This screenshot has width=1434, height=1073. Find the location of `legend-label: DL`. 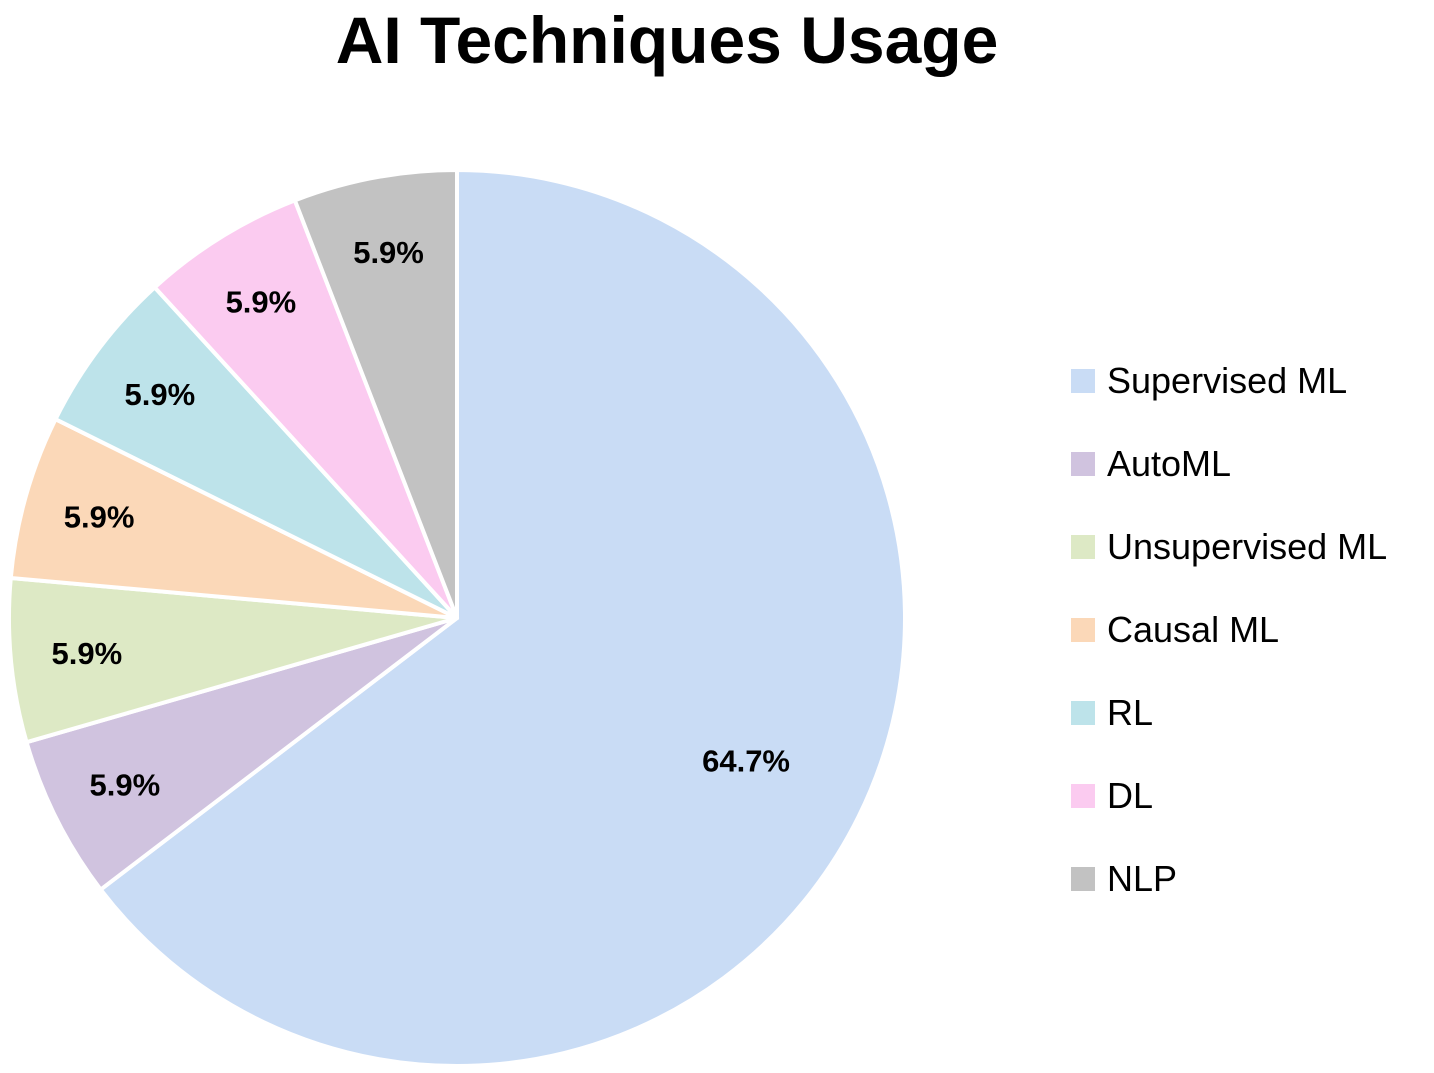

legend-label: DL is located at coordinates (1130, 795).